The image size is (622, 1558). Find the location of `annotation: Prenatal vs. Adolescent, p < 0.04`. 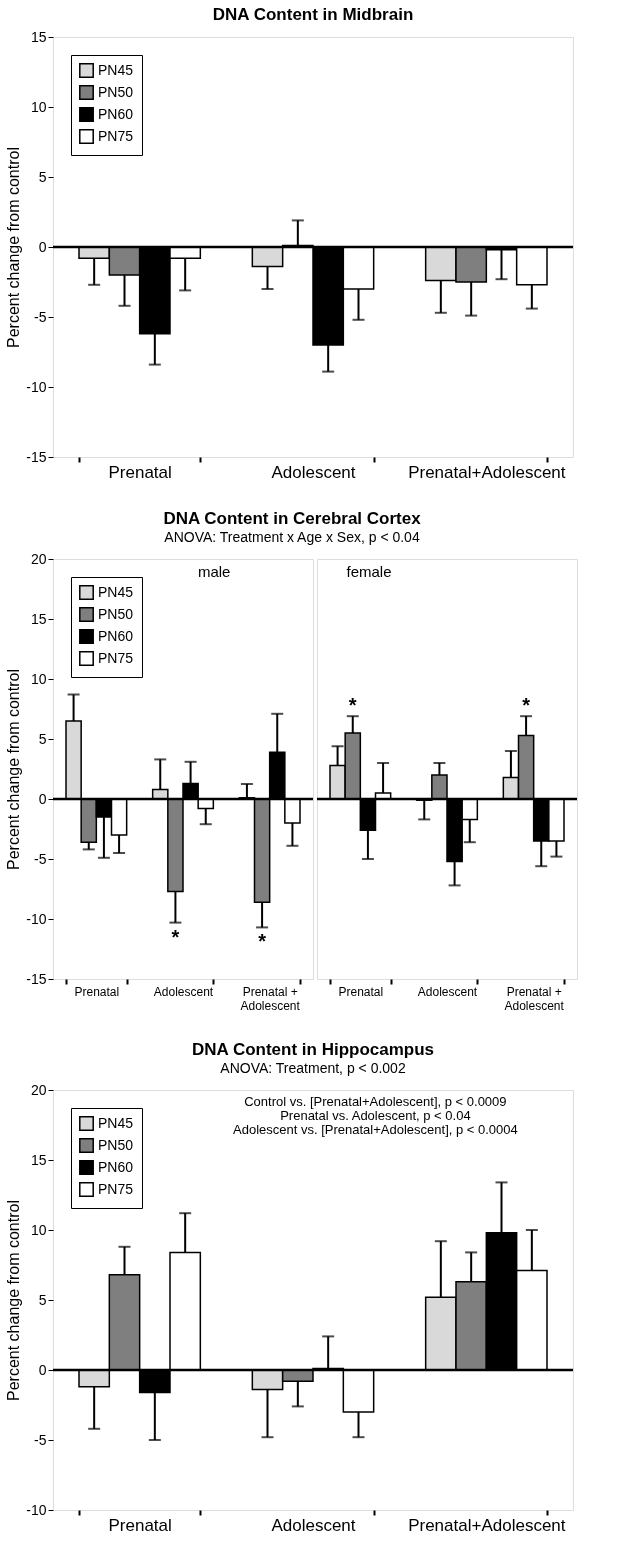

annotation: Prenatal vs. Adolescent, p < 0.04 is located at coordinates (375, 1115).